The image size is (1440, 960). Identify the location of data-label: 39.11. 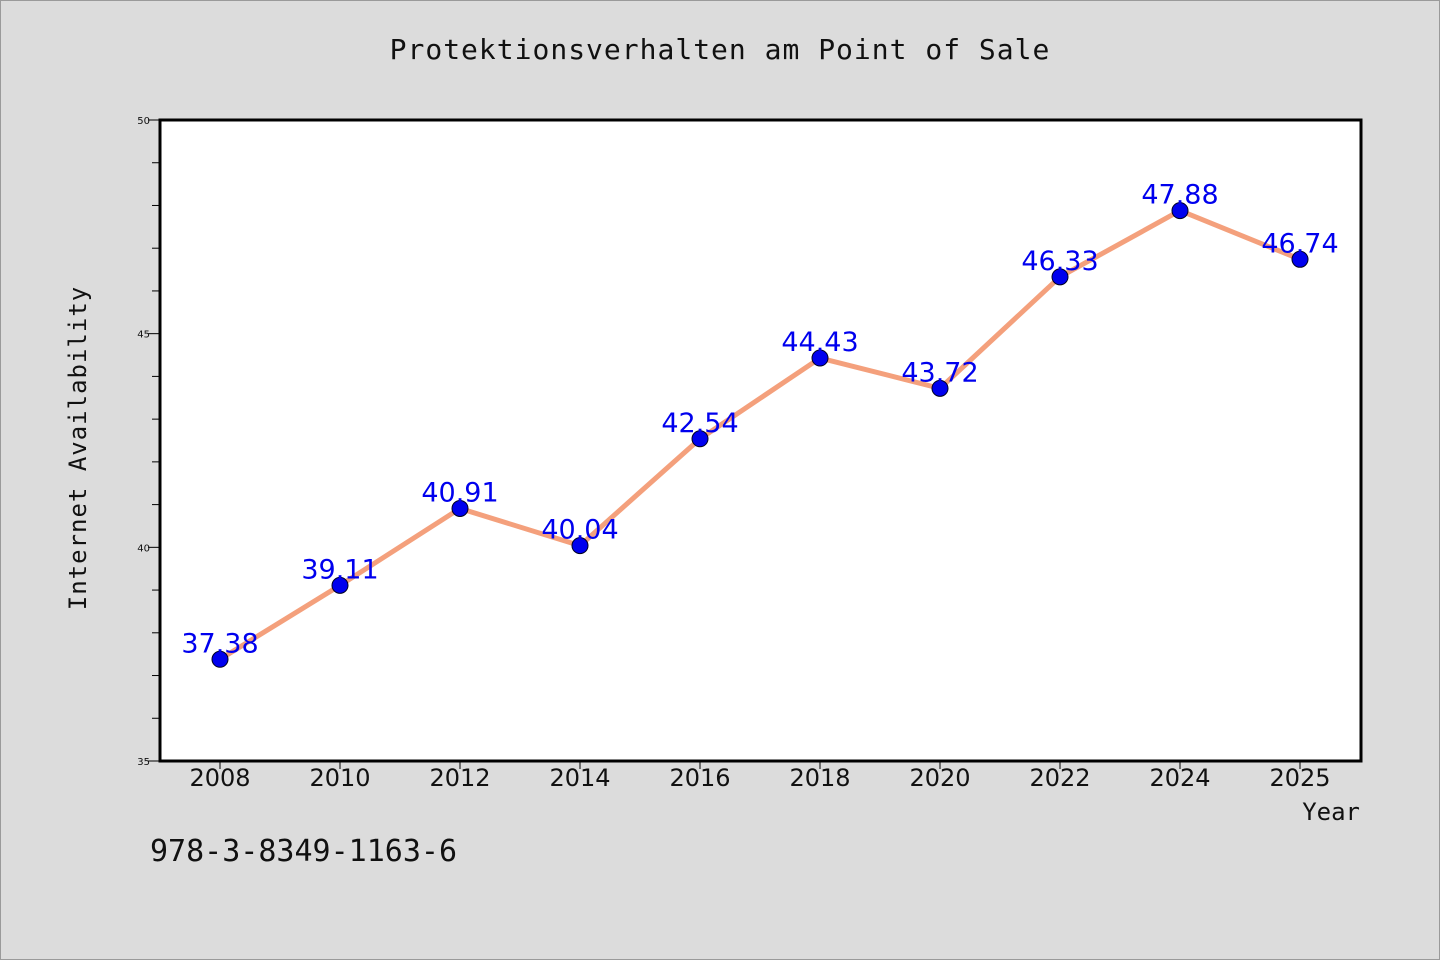
(339, 569).